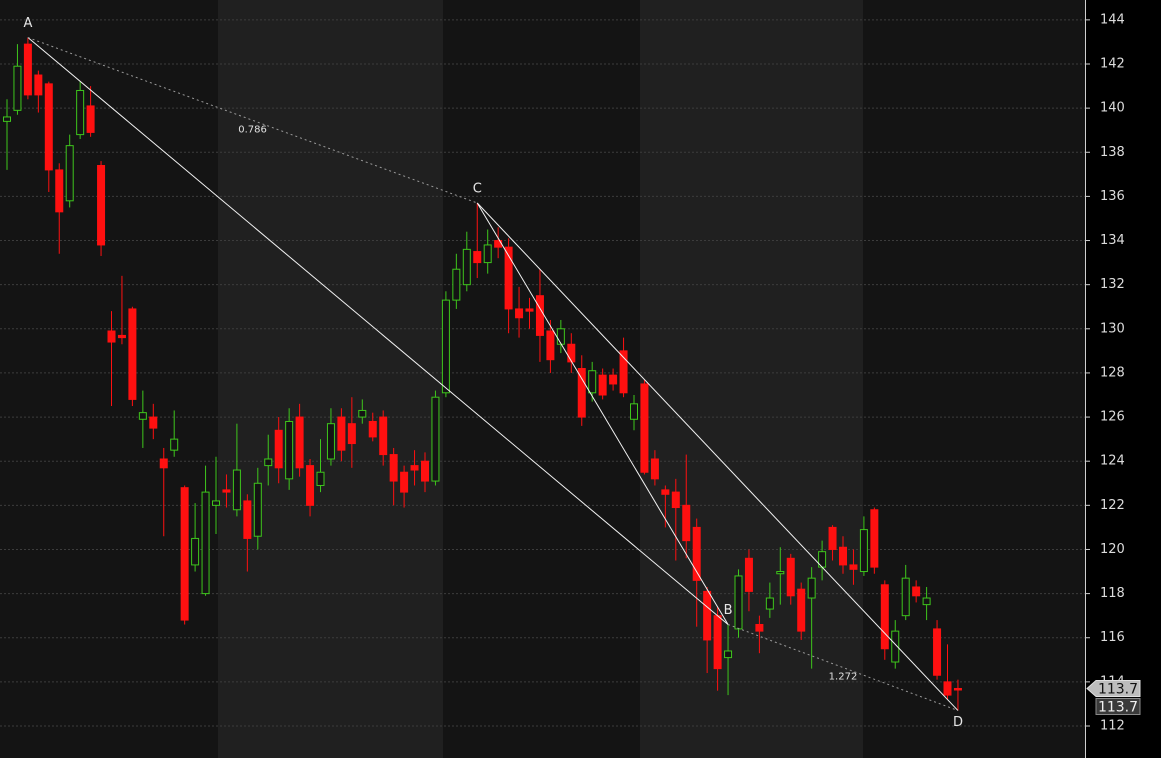  I want to click on ratio-label: 0.786, so click(252, 129).